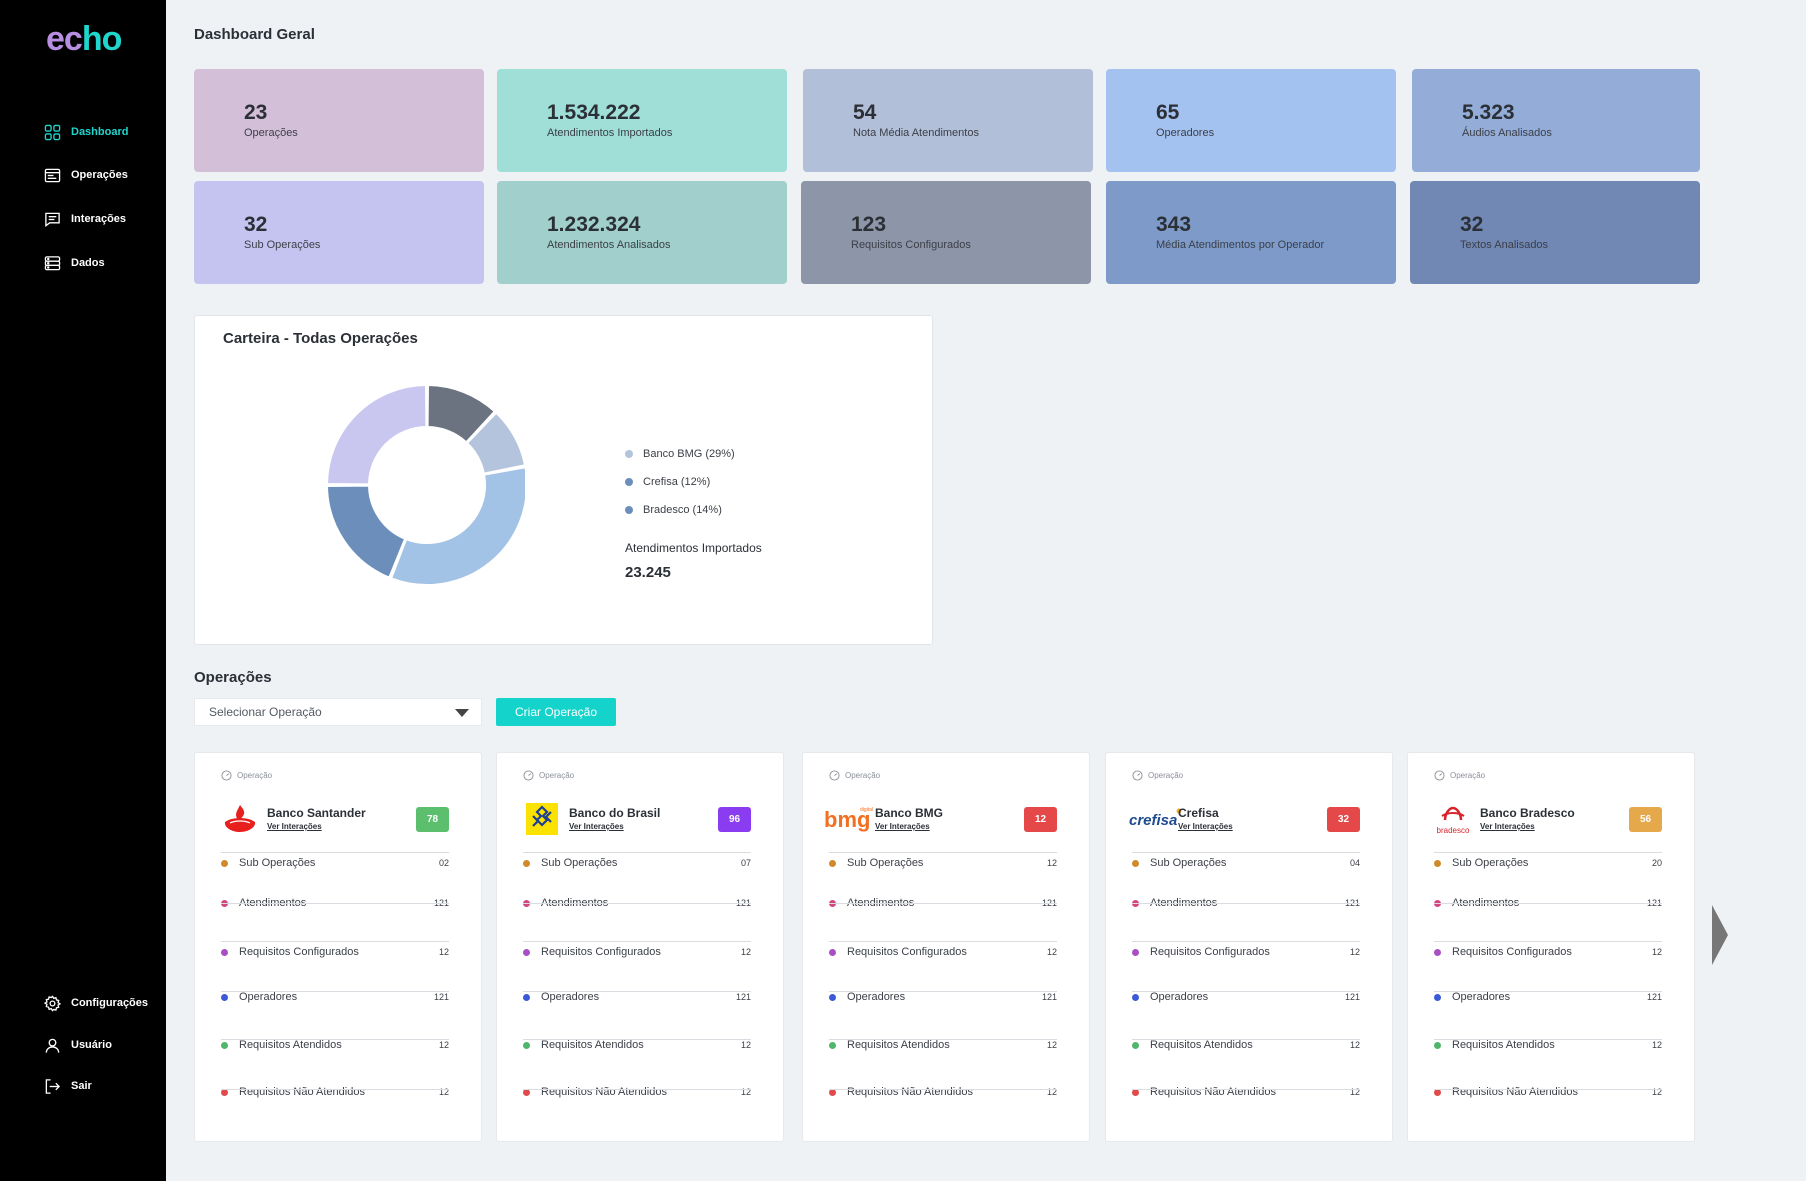 The image size is (1806, 1181). Describe the element at coordinates (1472, 224) in the screenshot. I see `stat-value: 32` at that location.